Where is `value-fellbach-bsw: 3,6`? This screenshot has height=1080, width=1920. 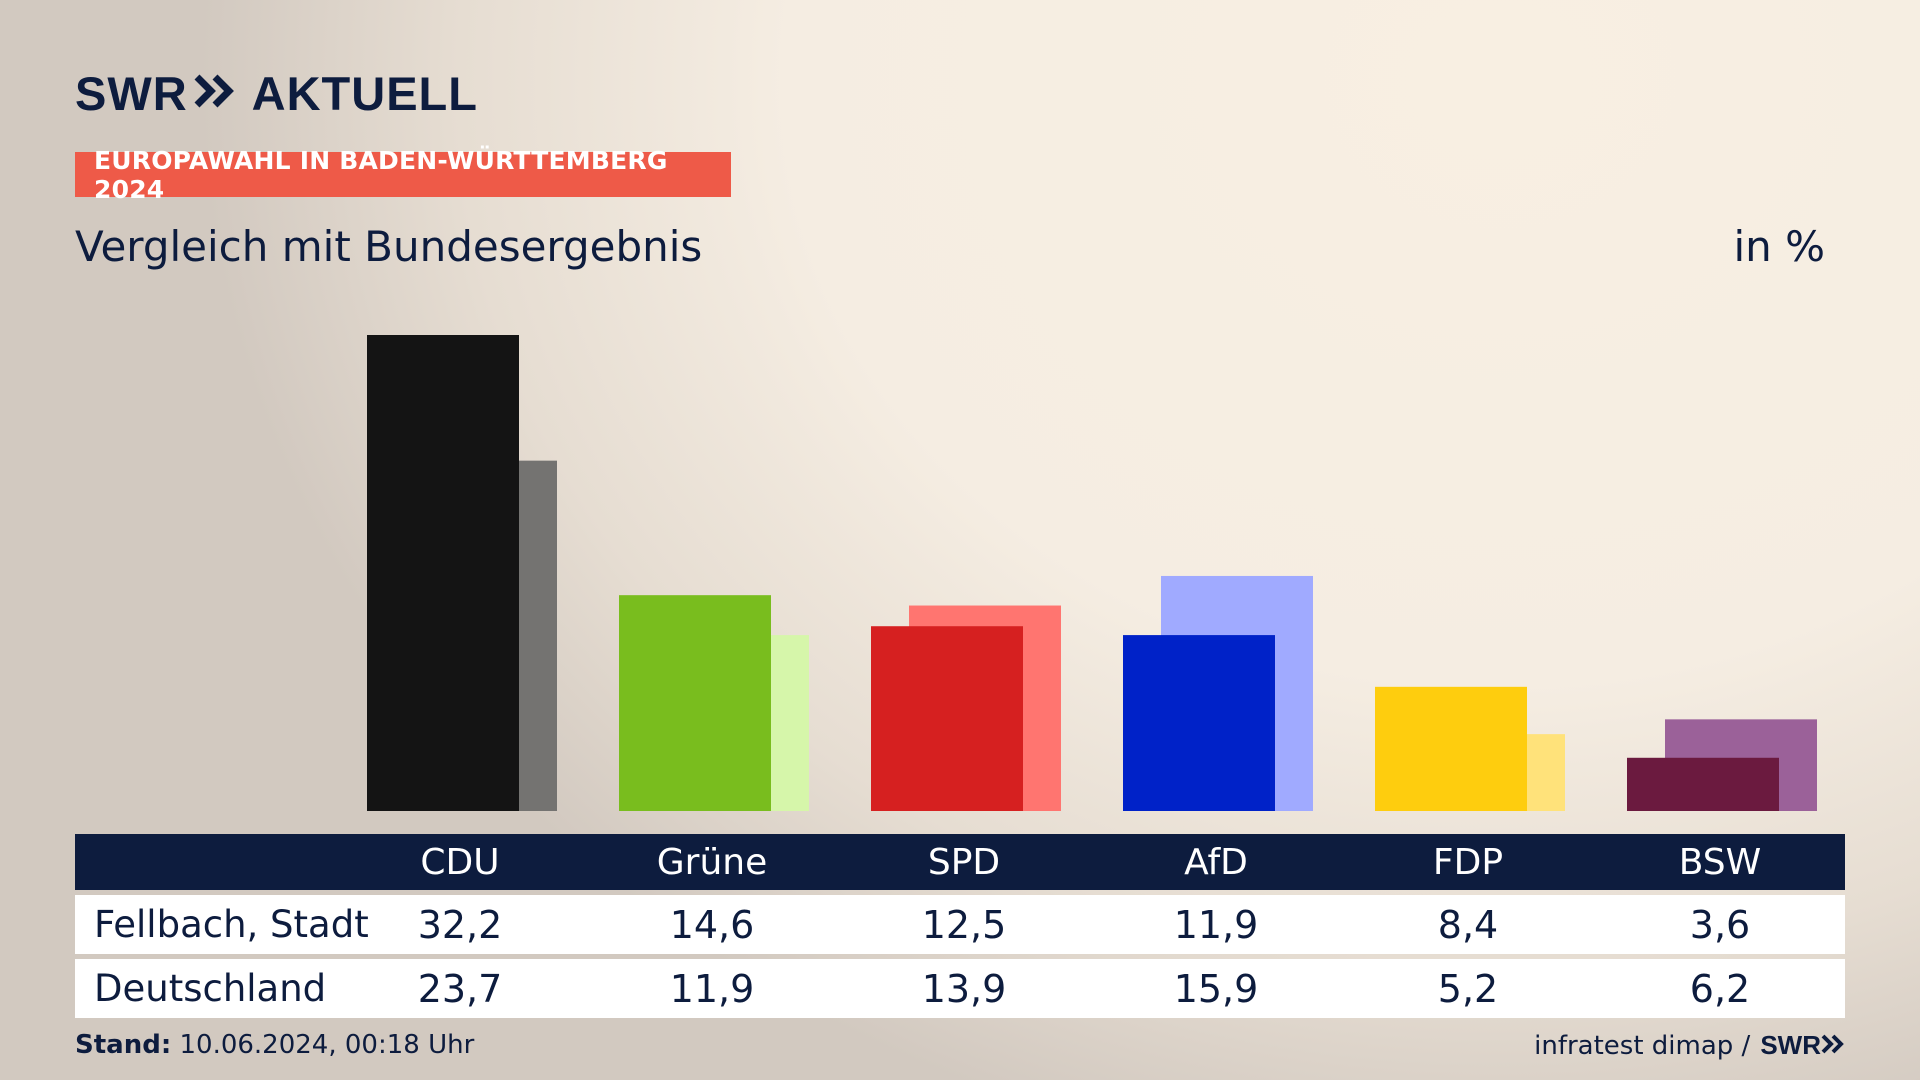
value-fellbach-bsw: 3,6 is located at coordinates (1720, 924).